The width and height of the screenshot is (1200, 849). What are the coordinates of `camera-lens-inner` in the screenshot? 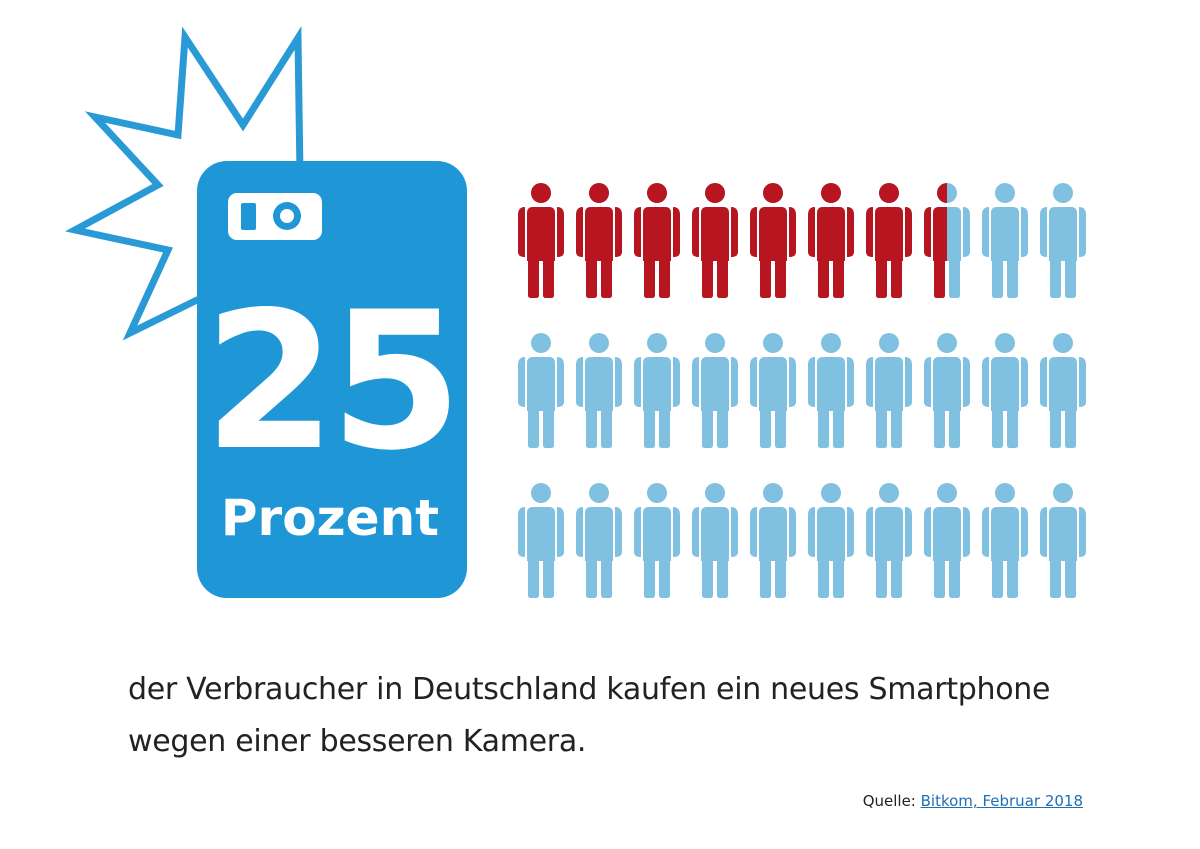 It's located at (287, 216).